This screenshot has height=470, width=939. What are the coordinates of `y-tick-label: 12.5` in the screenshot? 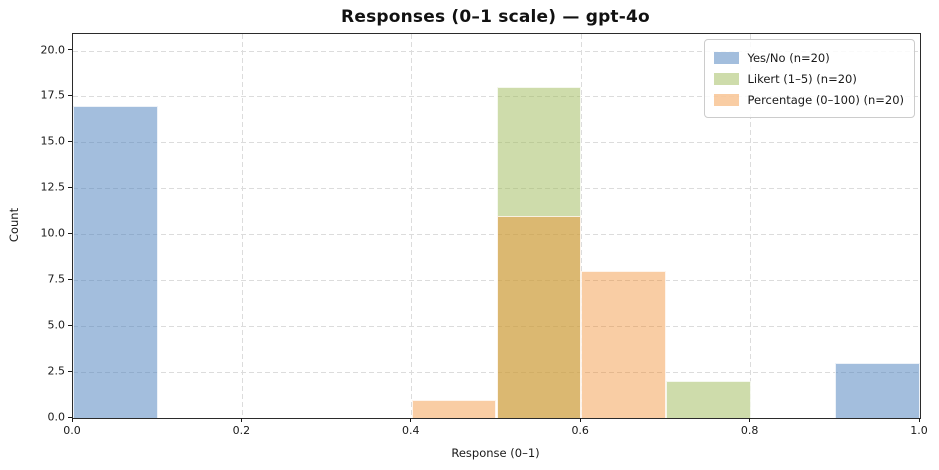 It's located at (53, 187).